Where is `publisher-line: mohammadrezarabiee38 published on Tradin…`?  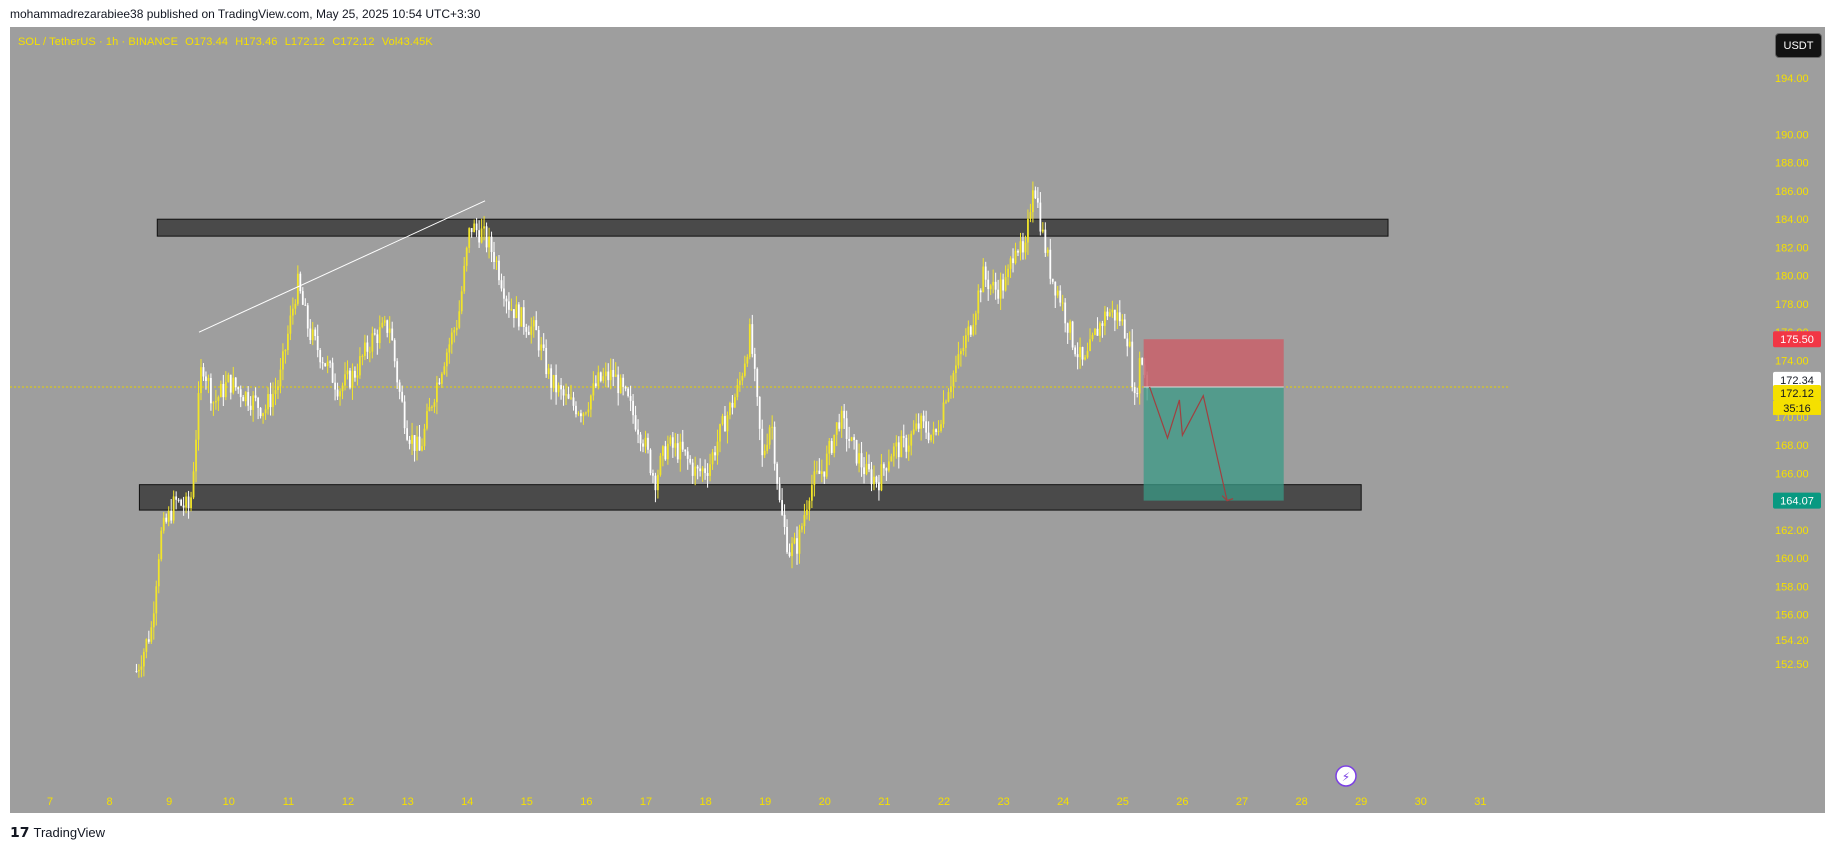
publisher-line: mohammadrezarabiee38 published on Tradin… is located at coordinates (245, 14).